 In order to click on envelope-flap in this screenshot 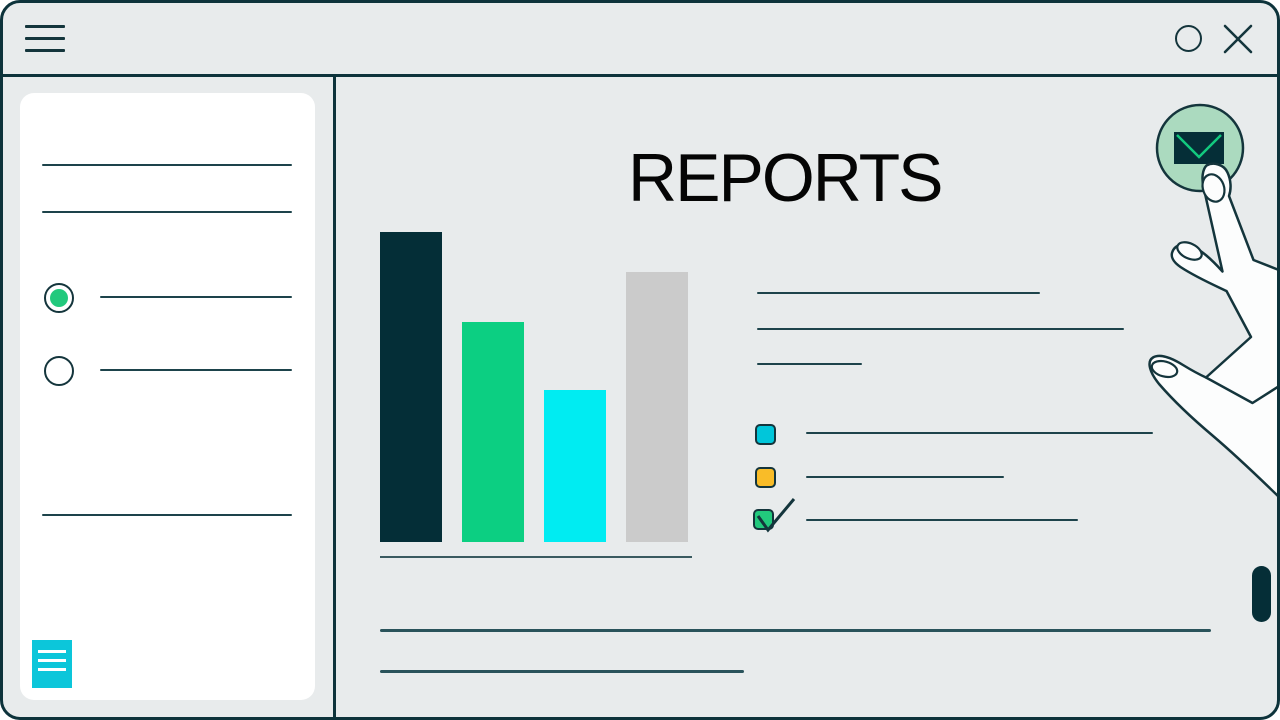, I will do `click(1199, 146)`.